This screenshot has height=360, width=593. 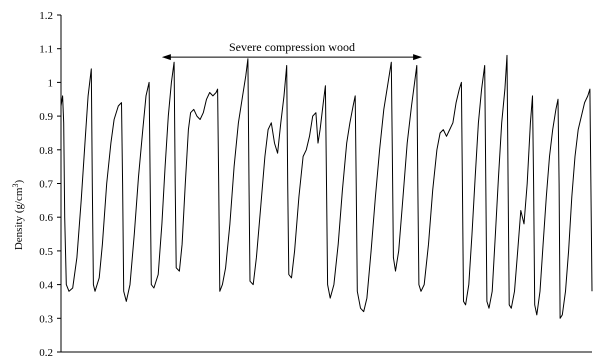 What do you see at coordinates (46, 117) in the screenshot?
I see `y-tick-label: 0.9` at bounding box center [46, 117].